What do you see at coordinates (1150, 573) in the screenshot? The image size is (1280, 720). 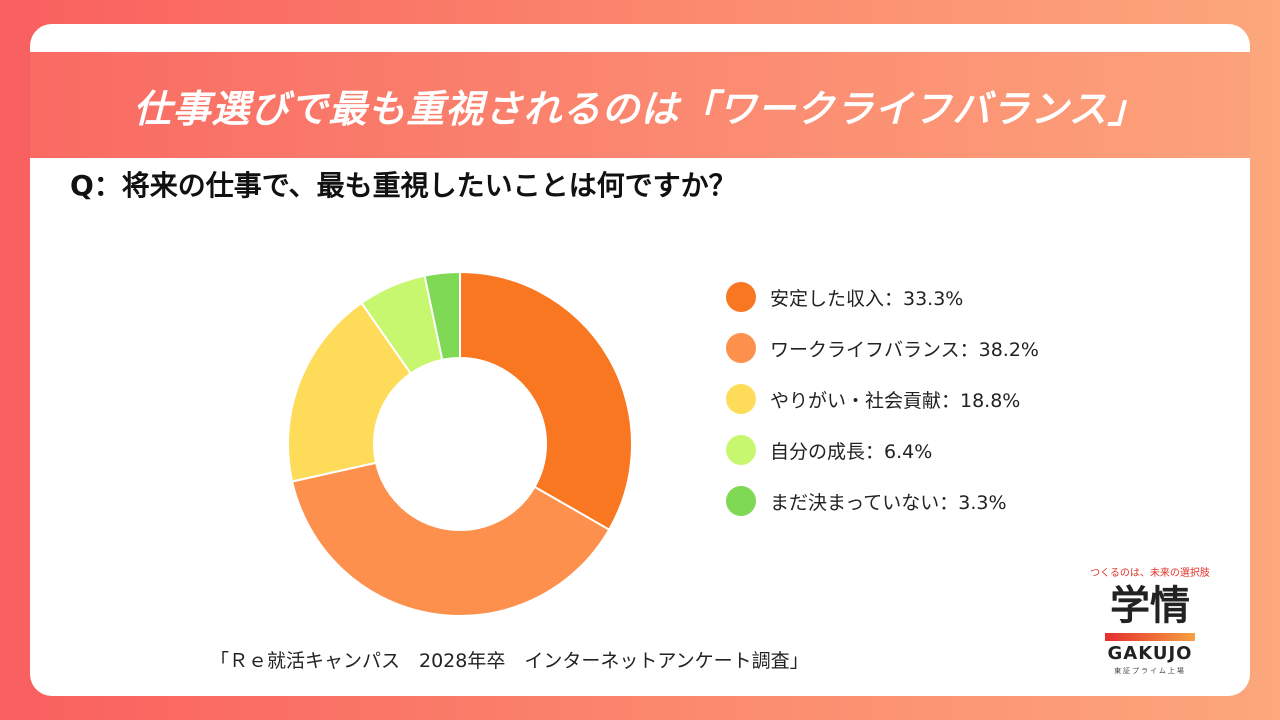 I see `logo-tagline: つくるのは、未来の選択肢` at bounding box center [1150, 573].